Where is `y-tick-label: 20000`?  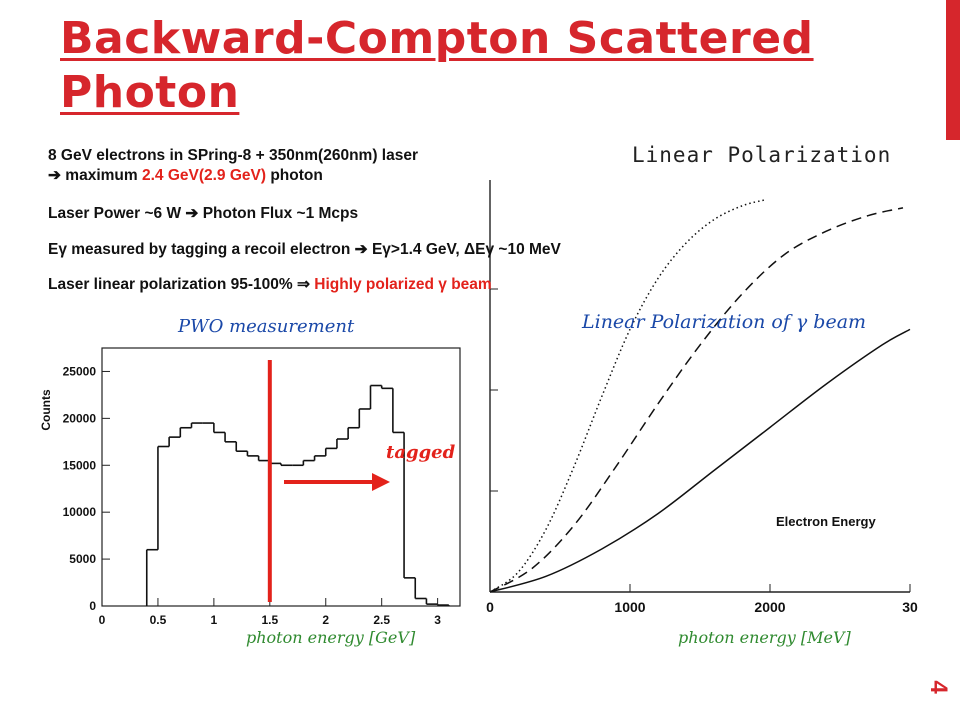 y-tick-label: 20000 is located at coordinates (80, 418).